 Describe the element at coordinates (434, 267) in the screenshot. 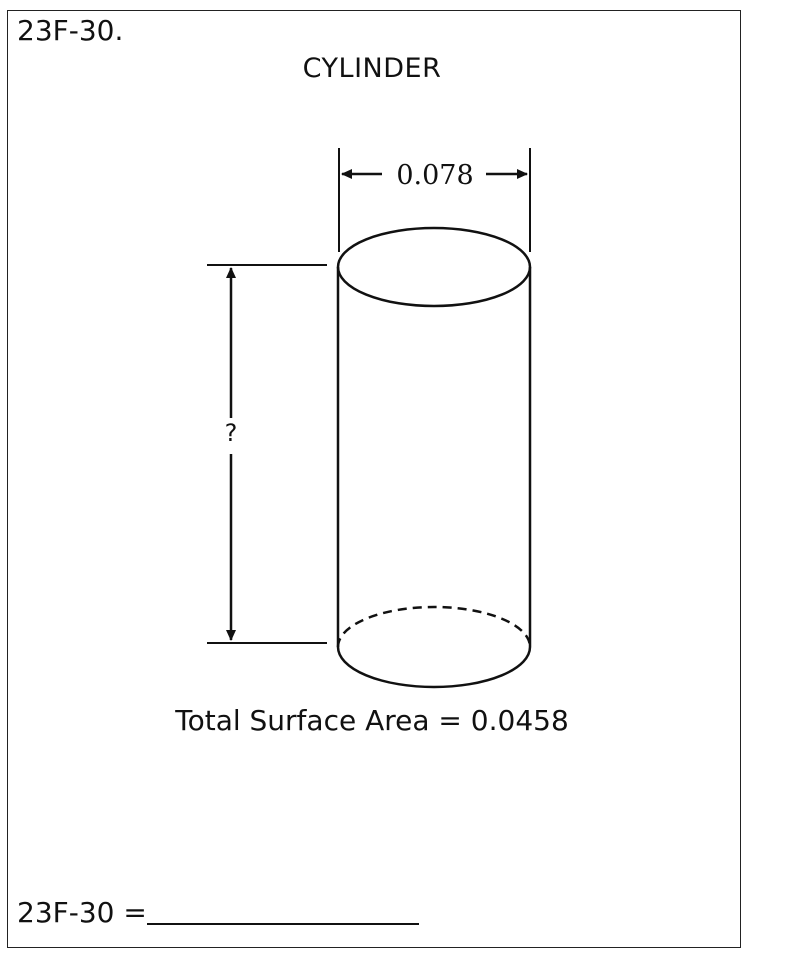

I see `cylinder-top-ellipse` at that location.